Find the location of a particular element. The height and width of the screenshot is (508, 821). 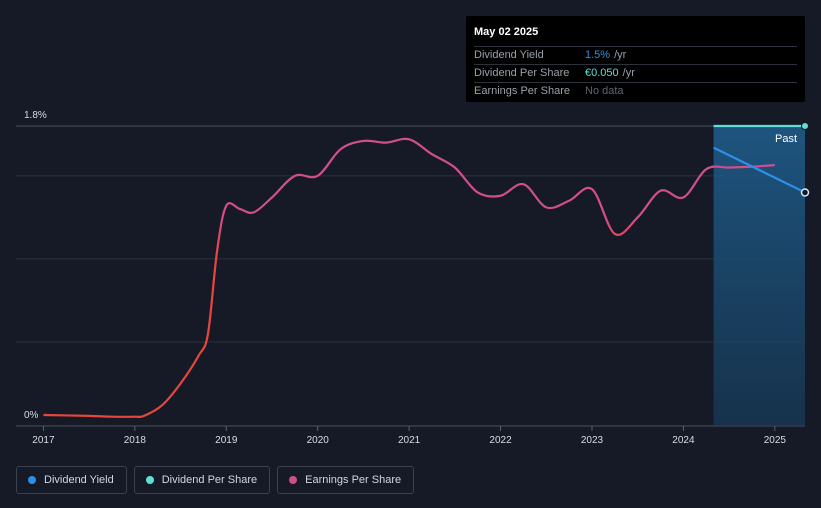

tooltip-value: No data is located at coordinates (604, 91).